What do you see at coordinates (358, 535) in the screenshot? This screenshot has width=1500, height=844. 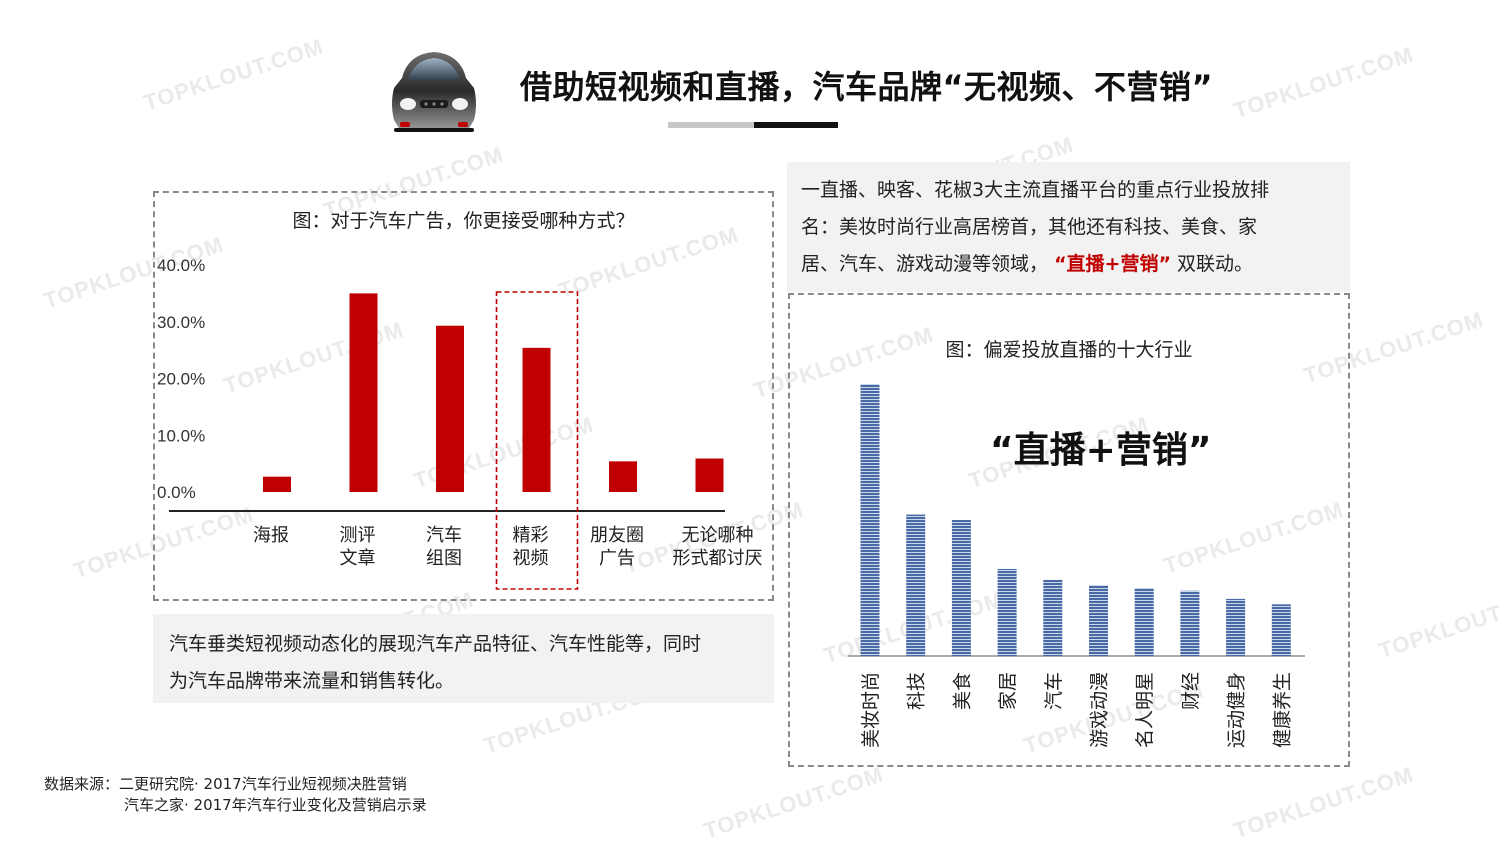 I see `x-tick-label: 测评` at bounding box center [358, 535].